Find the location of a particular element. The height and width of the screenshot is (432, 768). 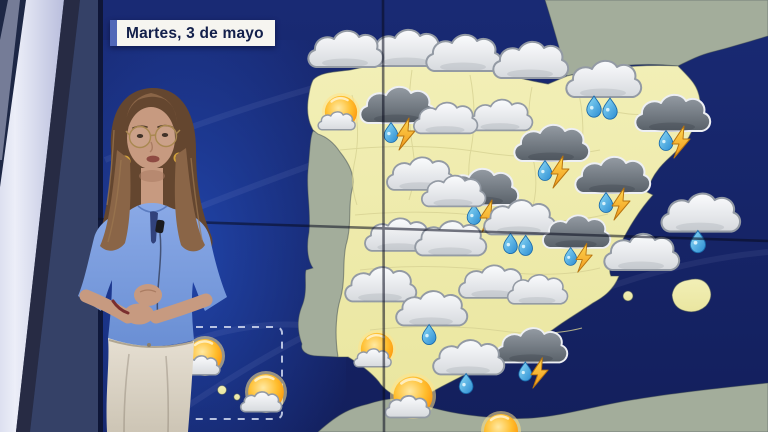

presenter-glasses is located at coordinates (153, 136).